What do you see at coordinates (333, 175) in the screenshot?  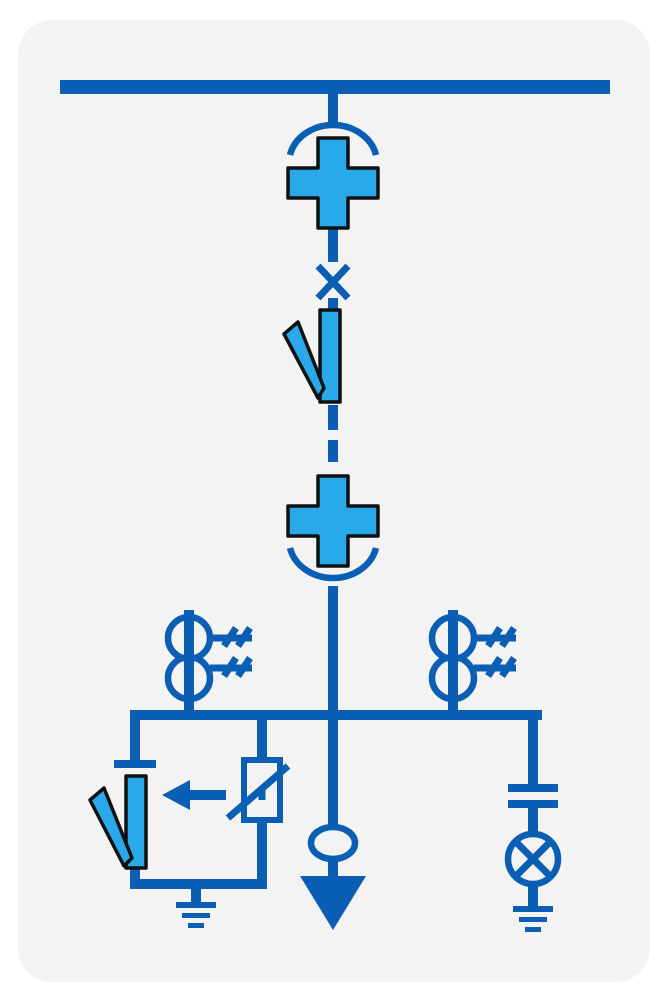 I see `upper-plug-in-contact-icon` at bounding box center [333, 175].